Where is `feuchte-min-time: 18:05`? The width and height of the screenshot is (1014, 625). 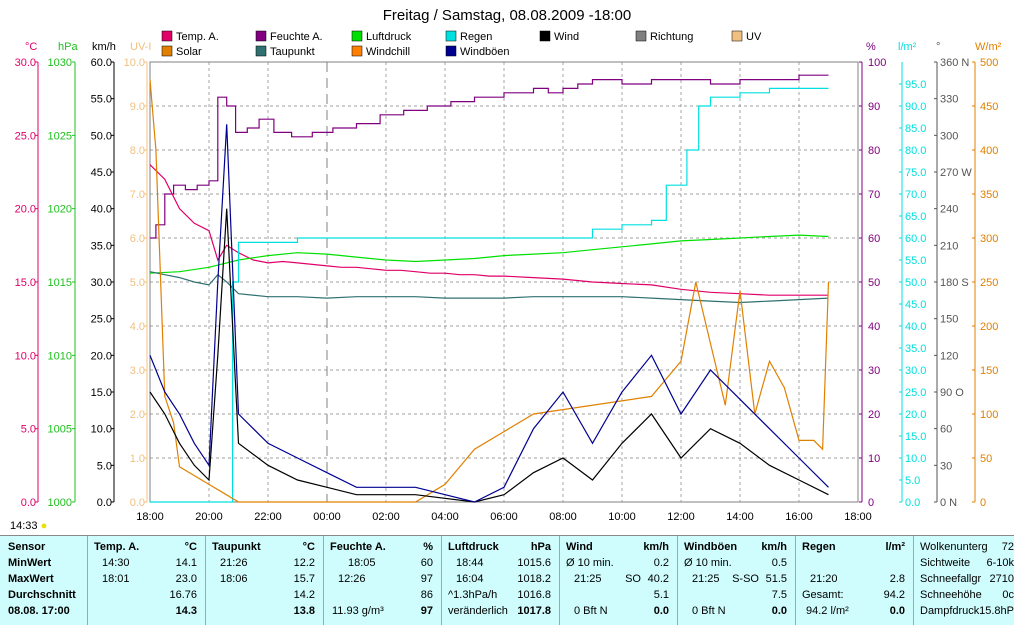
feuchte-min-time: 18:05 is located at coordinates (362, 563).